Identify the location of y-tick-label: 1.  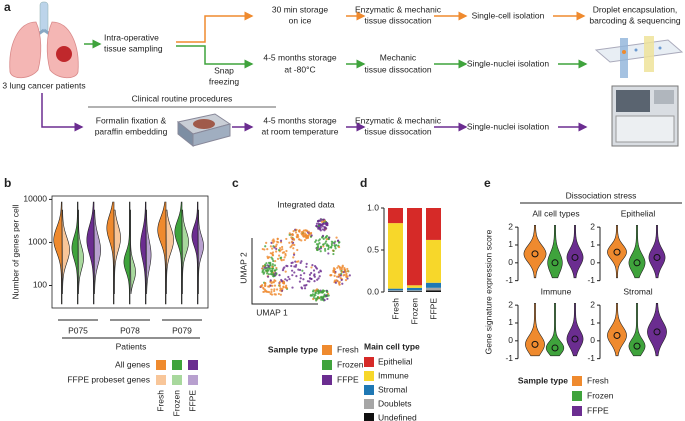
(592, 322).